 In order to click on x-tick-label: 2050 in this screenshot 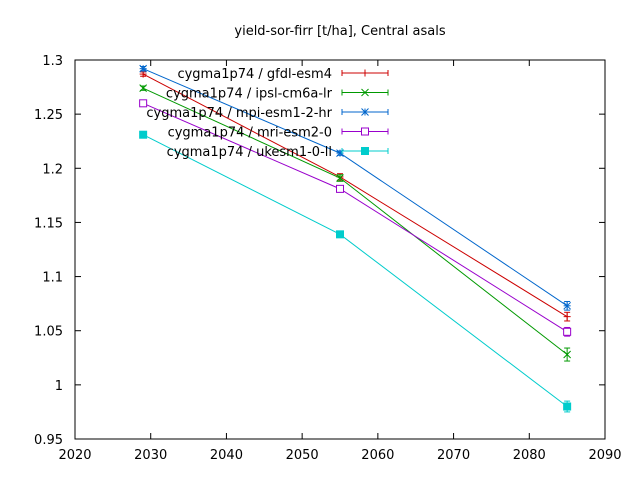, I will do `click(302, 455)`.